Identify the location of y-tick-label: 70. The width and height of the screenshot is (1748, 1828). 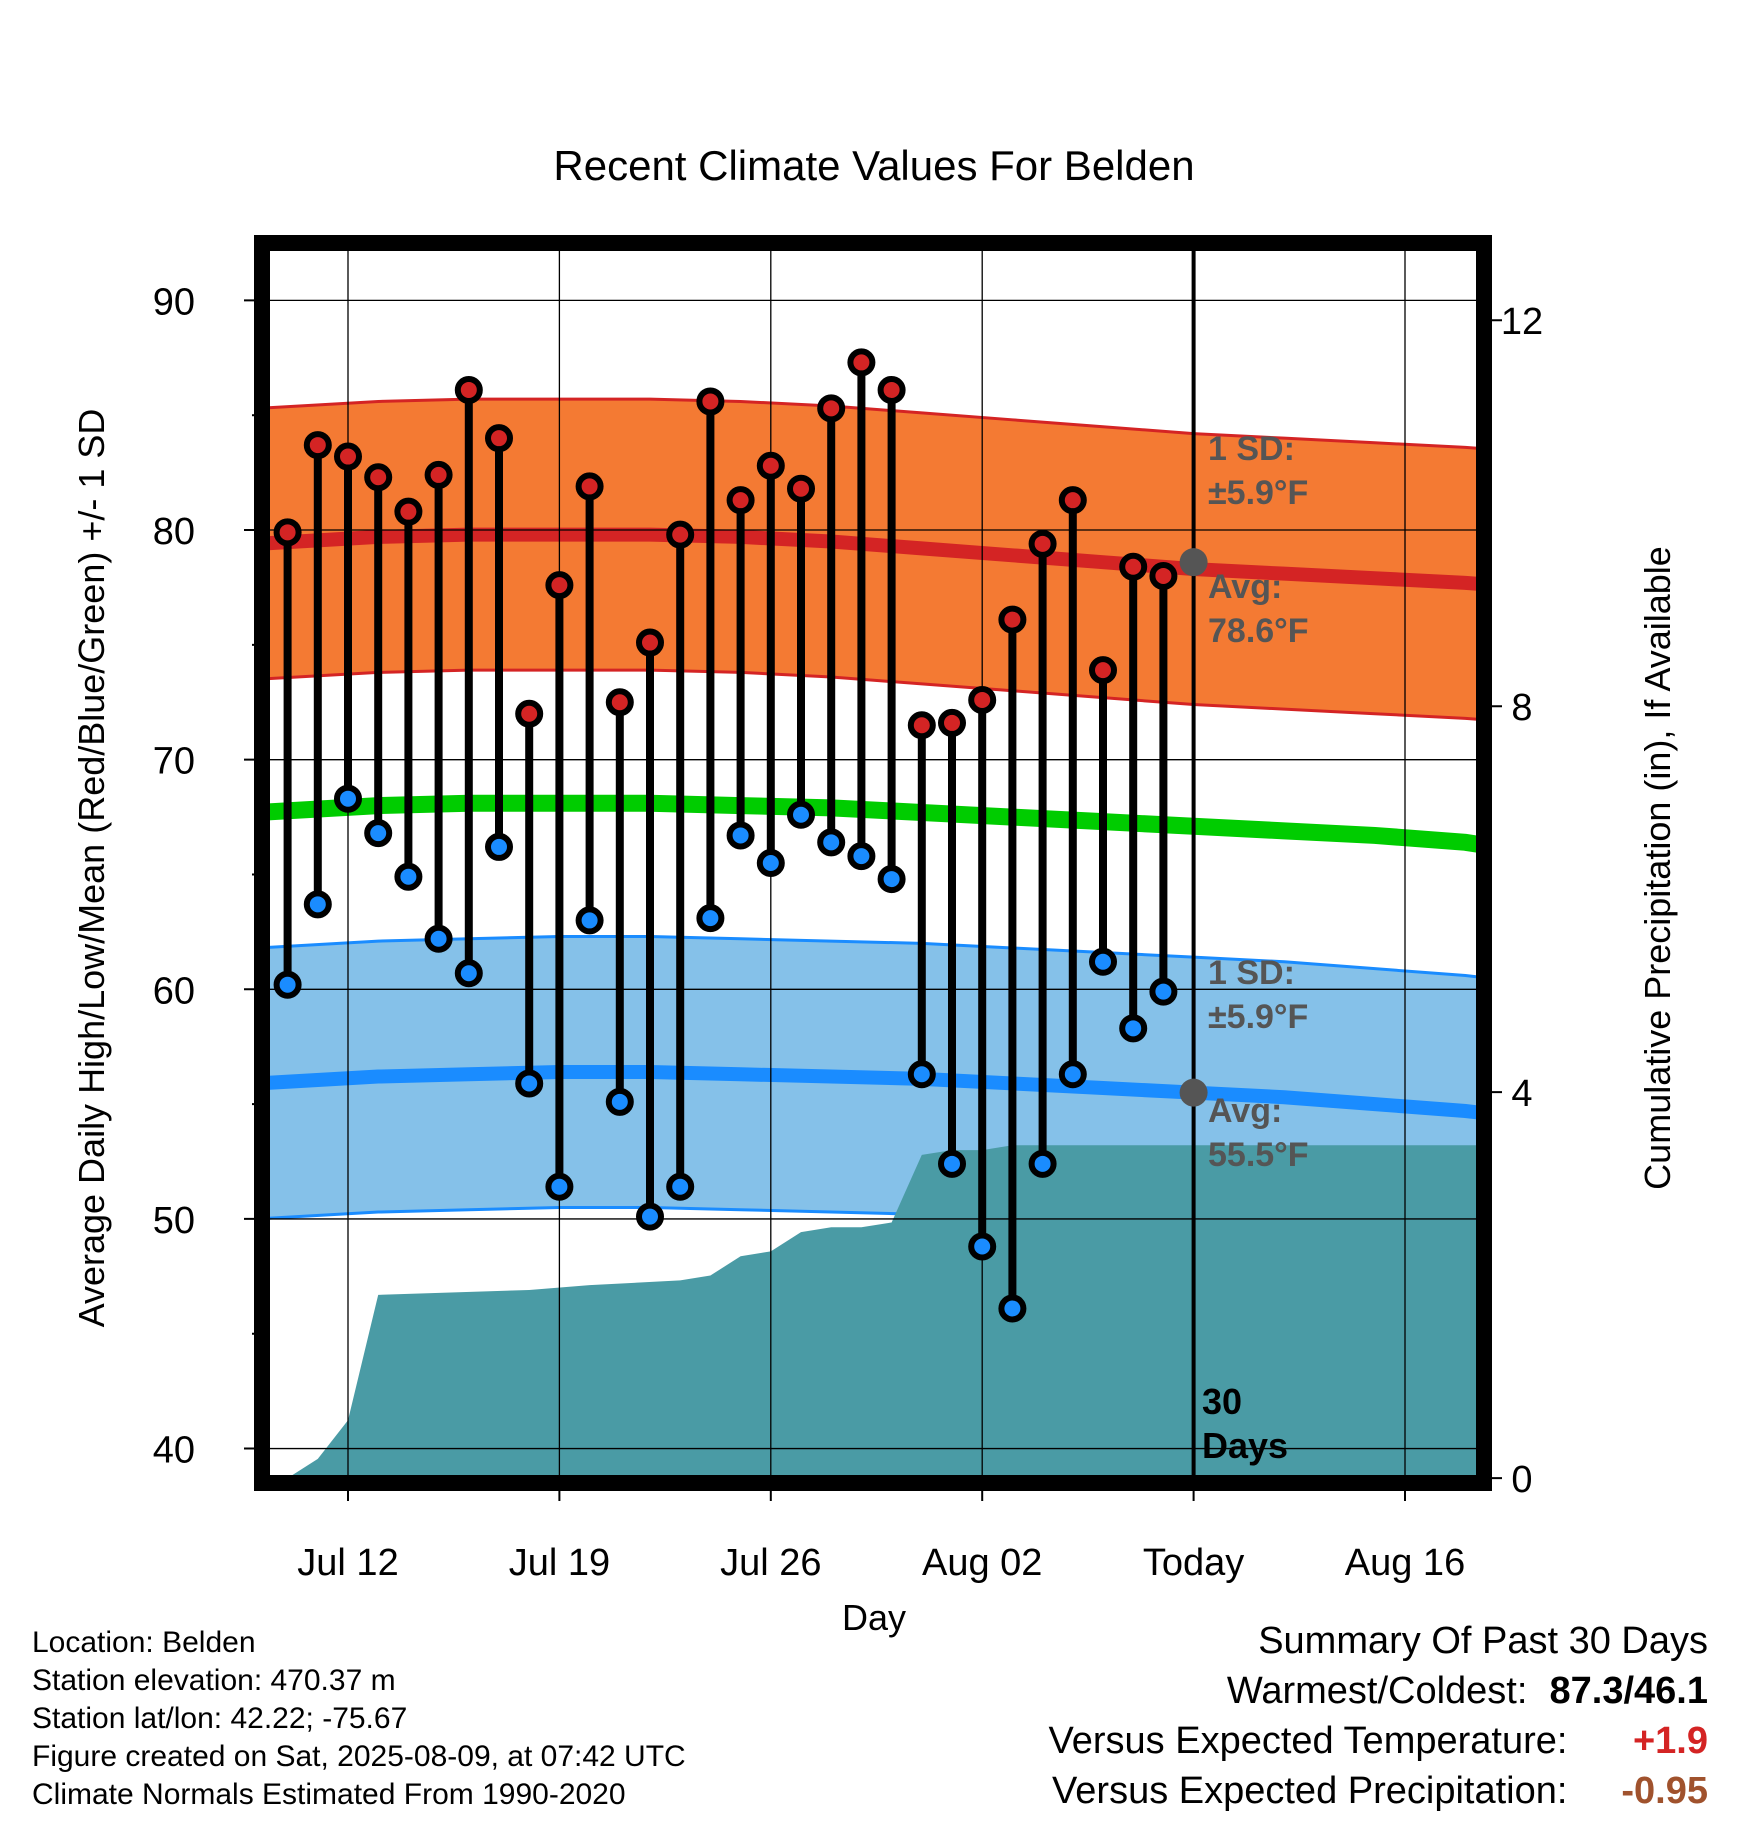
(174, 762).